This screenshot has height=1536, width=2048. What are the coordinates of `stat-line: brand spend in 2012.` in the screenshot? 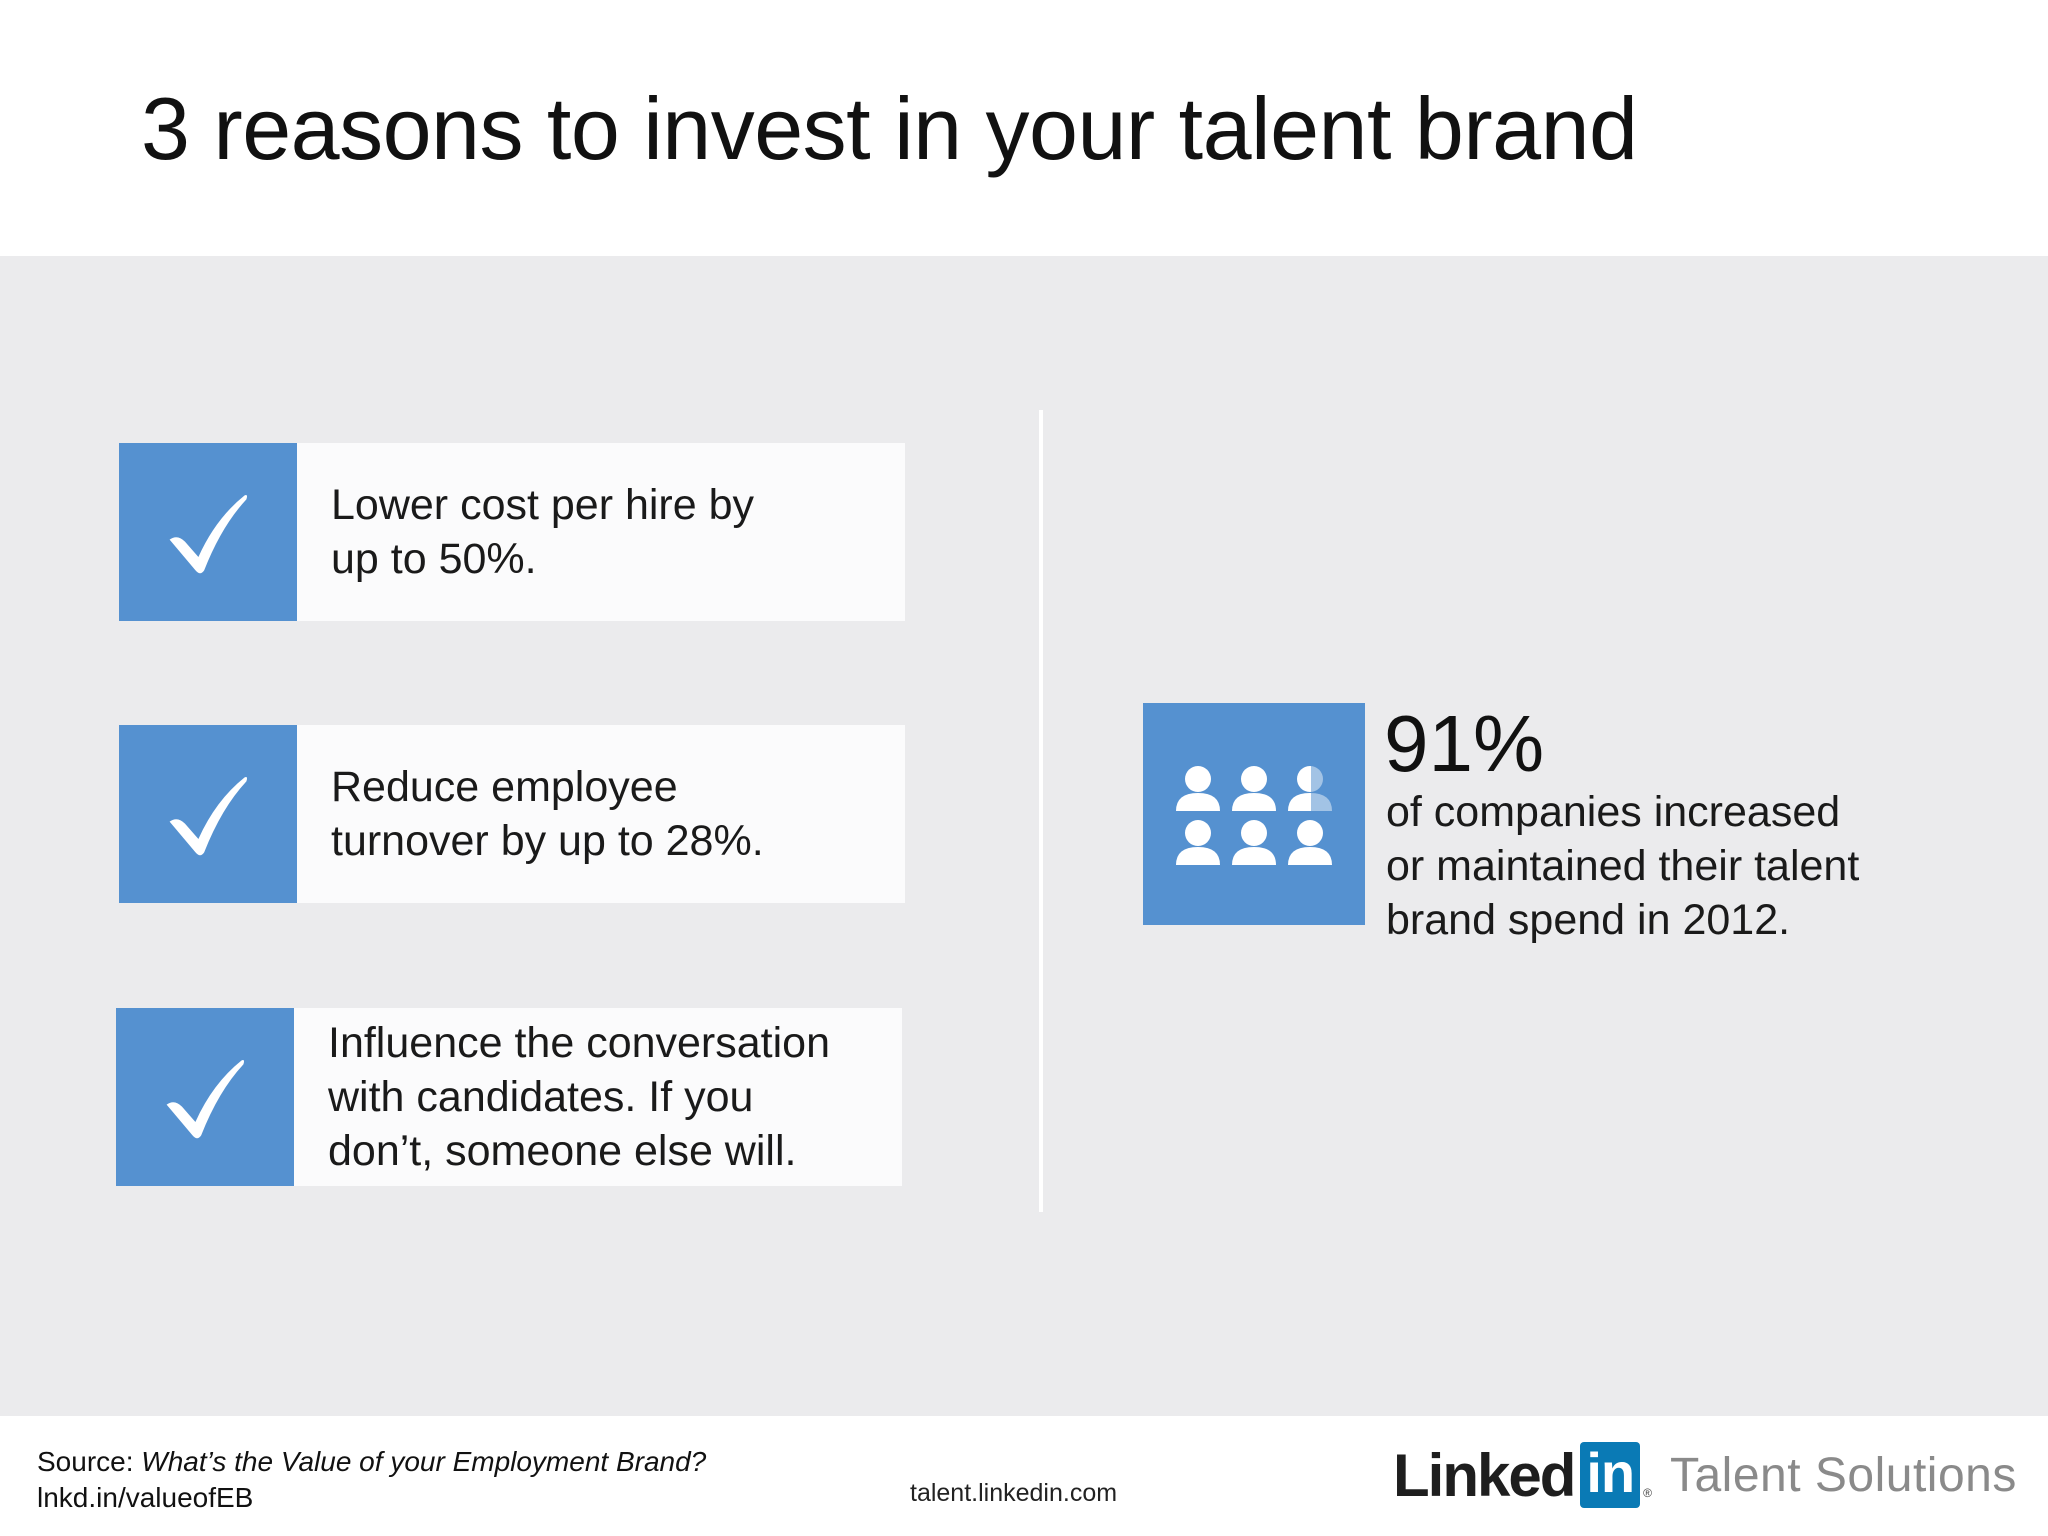 It's located at (1588, 920).